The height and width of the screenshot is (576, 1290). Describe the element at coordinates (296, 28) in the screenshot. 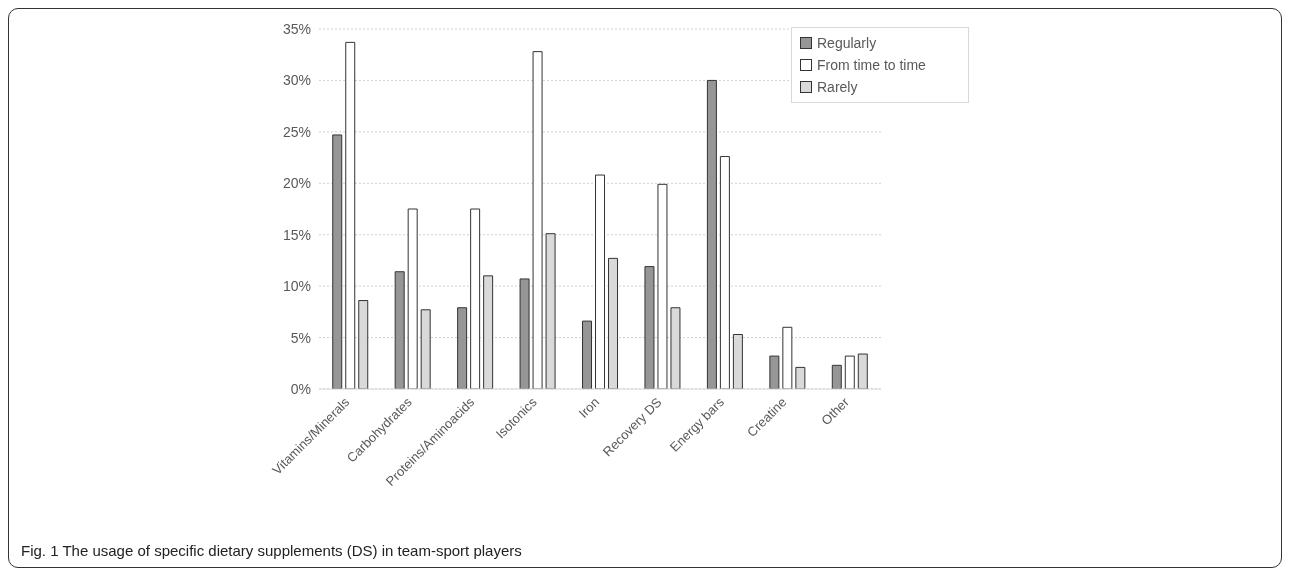

I see `y-tick-label: 35%` at that location.